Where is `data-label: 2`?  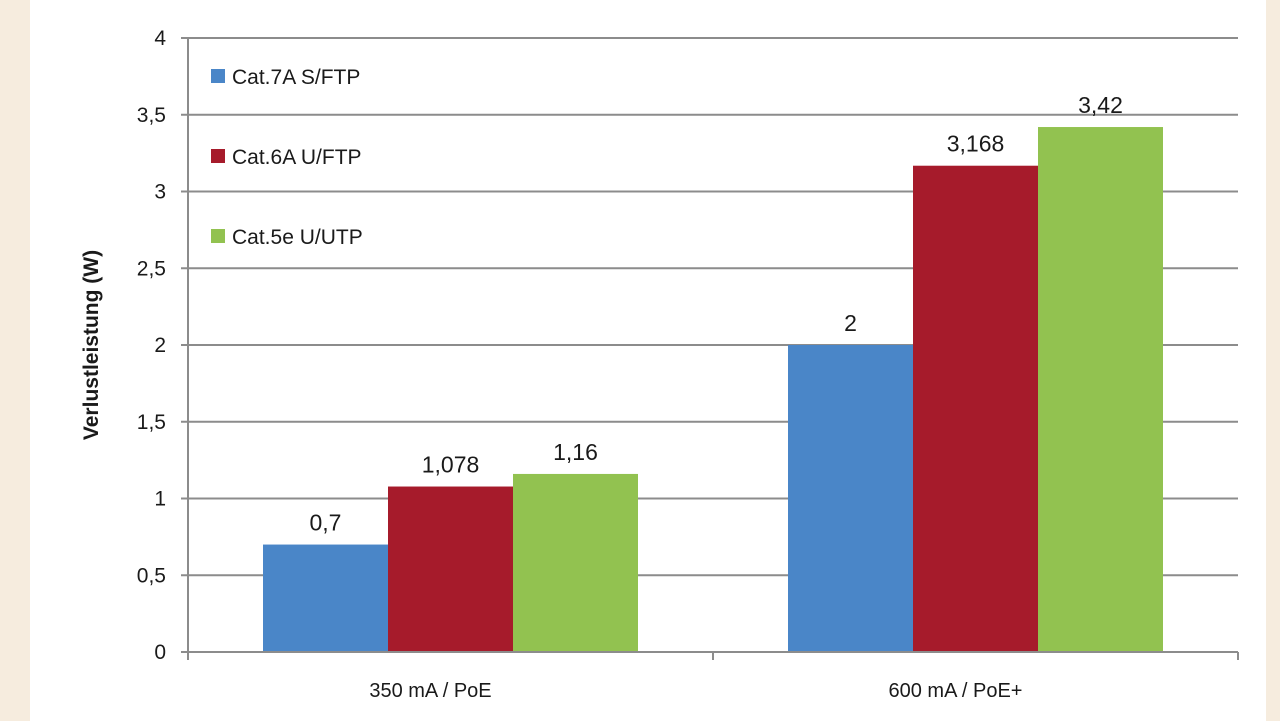 data-label: 2 is located at coordinates (850, 323).